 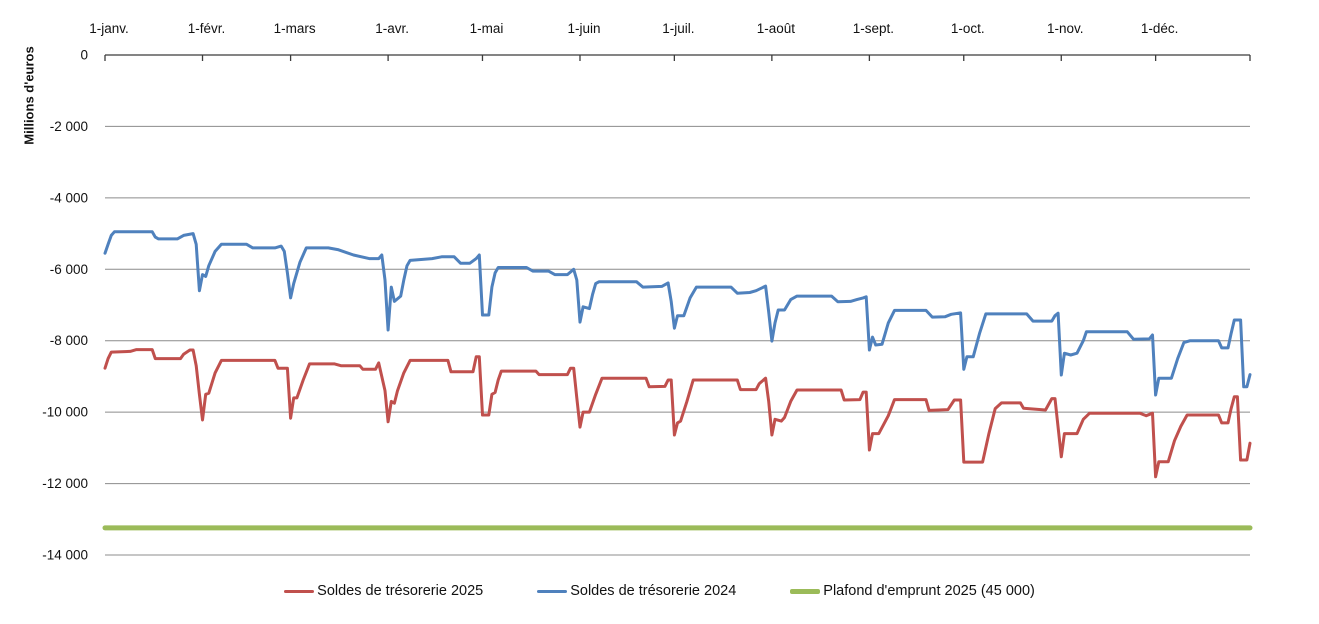 I want to click on legend-label-soldes-2024: Soldes de trésorerie 2024, so click(x=653, y=591).